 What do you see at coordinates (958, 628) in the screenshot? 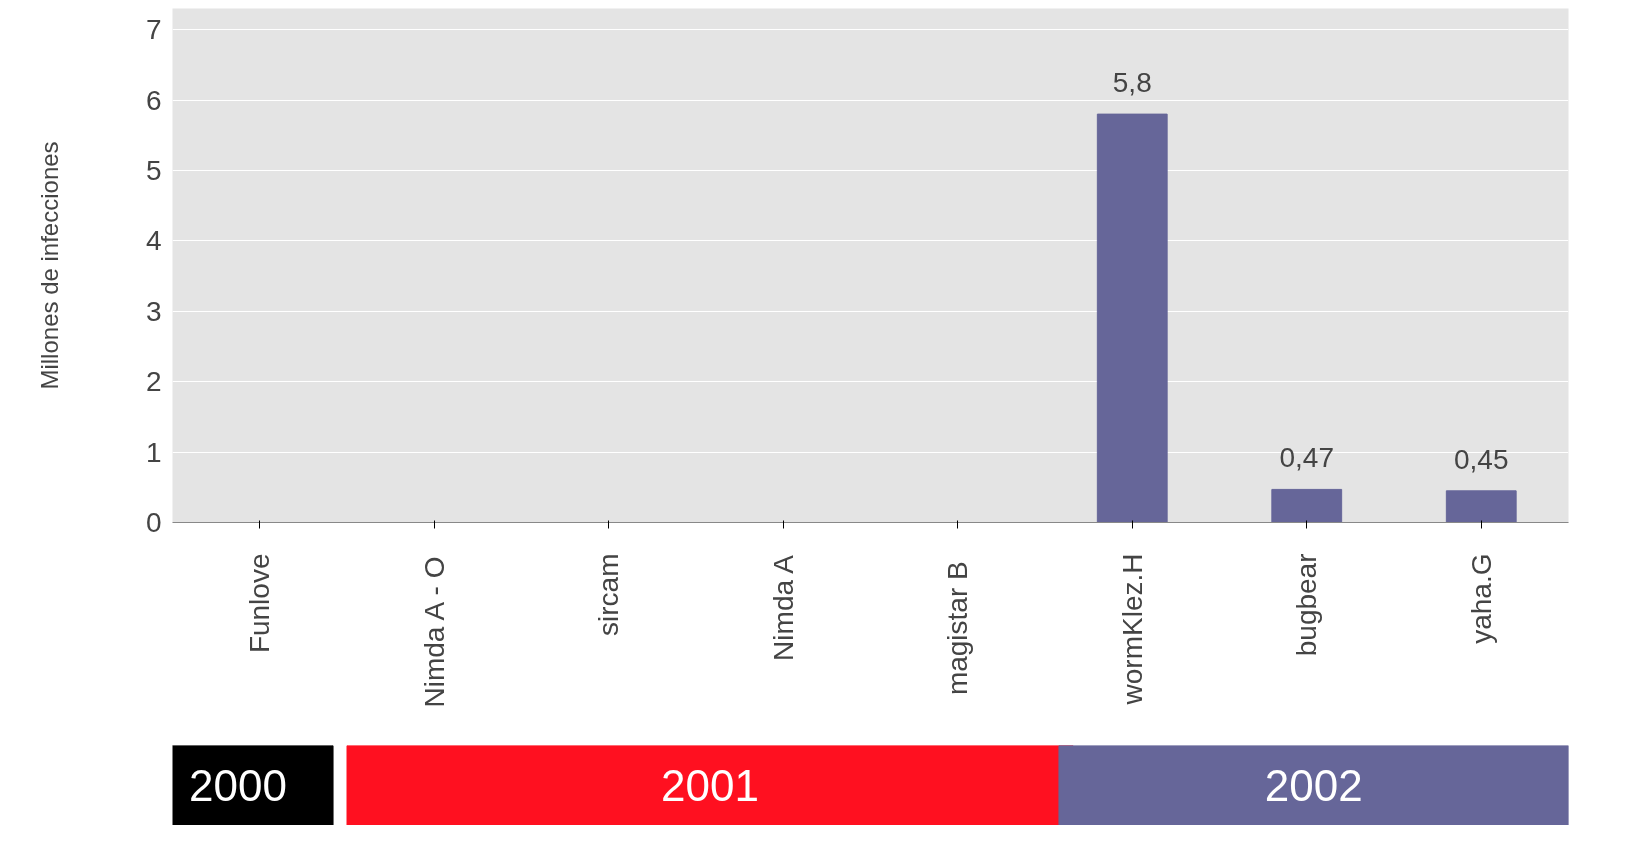
I see `x-tick-label: magistar B` at bounding box center [958, 628].